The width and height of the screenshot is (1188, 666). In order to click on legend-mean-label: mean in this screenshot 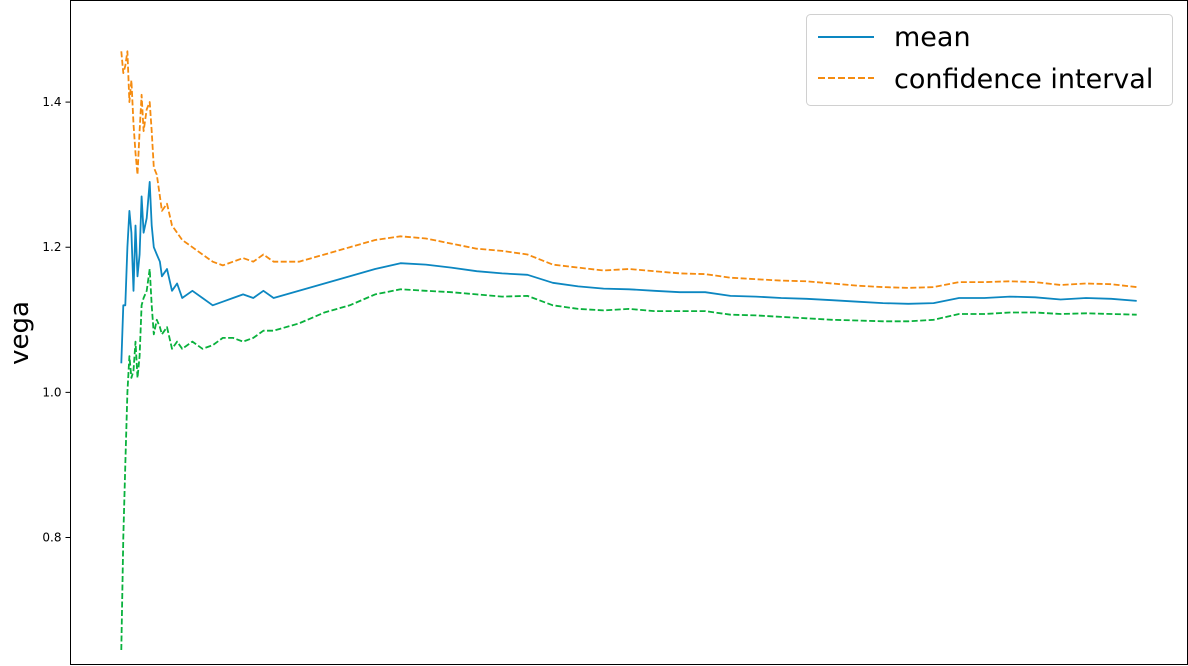, I will do `click(932, 37)`.